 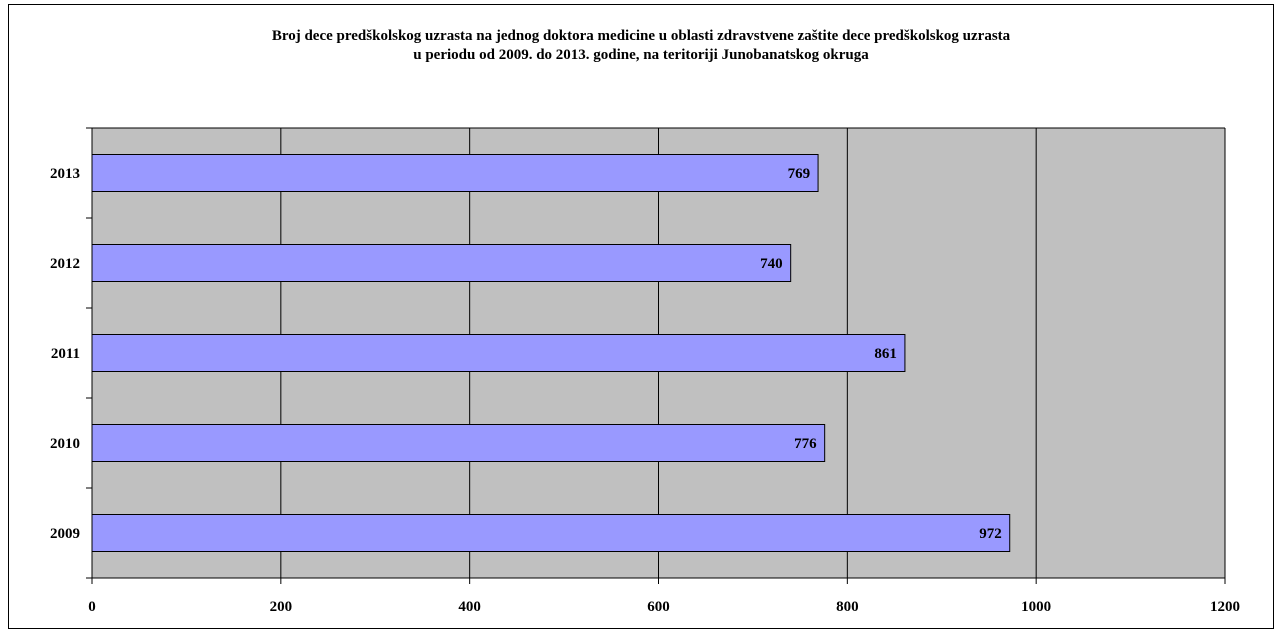 What do you see at coordinates (551, 533) in the screenshot?
I see `bar-2009` at bounding box center [551, 533].